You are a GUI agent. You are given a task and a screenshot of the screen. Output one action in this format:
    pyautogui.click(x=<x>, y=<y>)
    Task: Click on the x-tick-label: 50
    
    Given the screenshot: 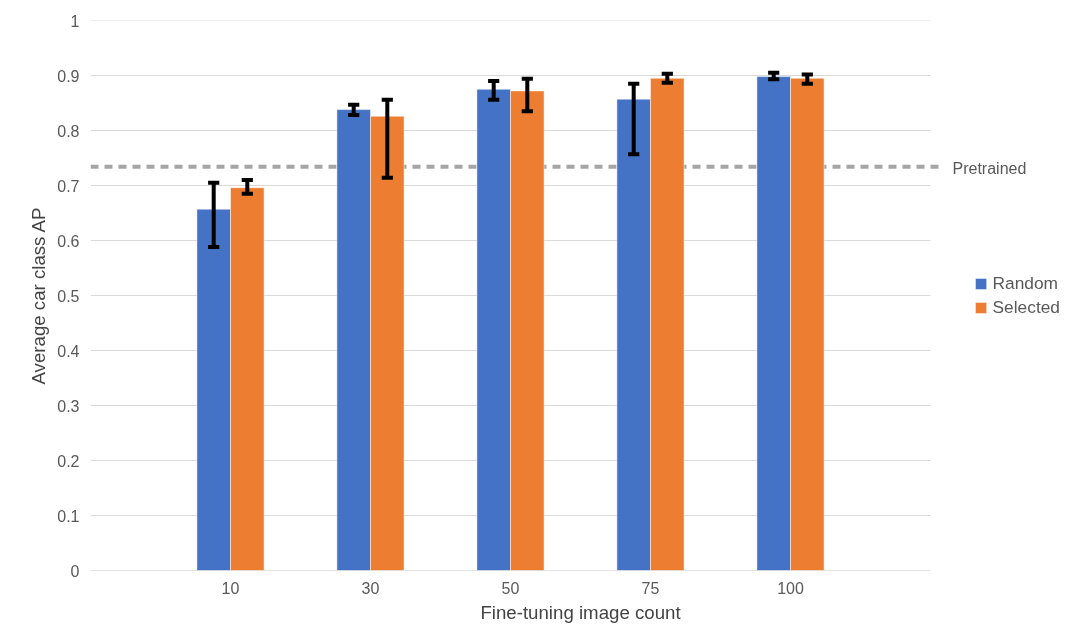 What is the action you would take?
    pyautogui.click(x=510, y=588)
    